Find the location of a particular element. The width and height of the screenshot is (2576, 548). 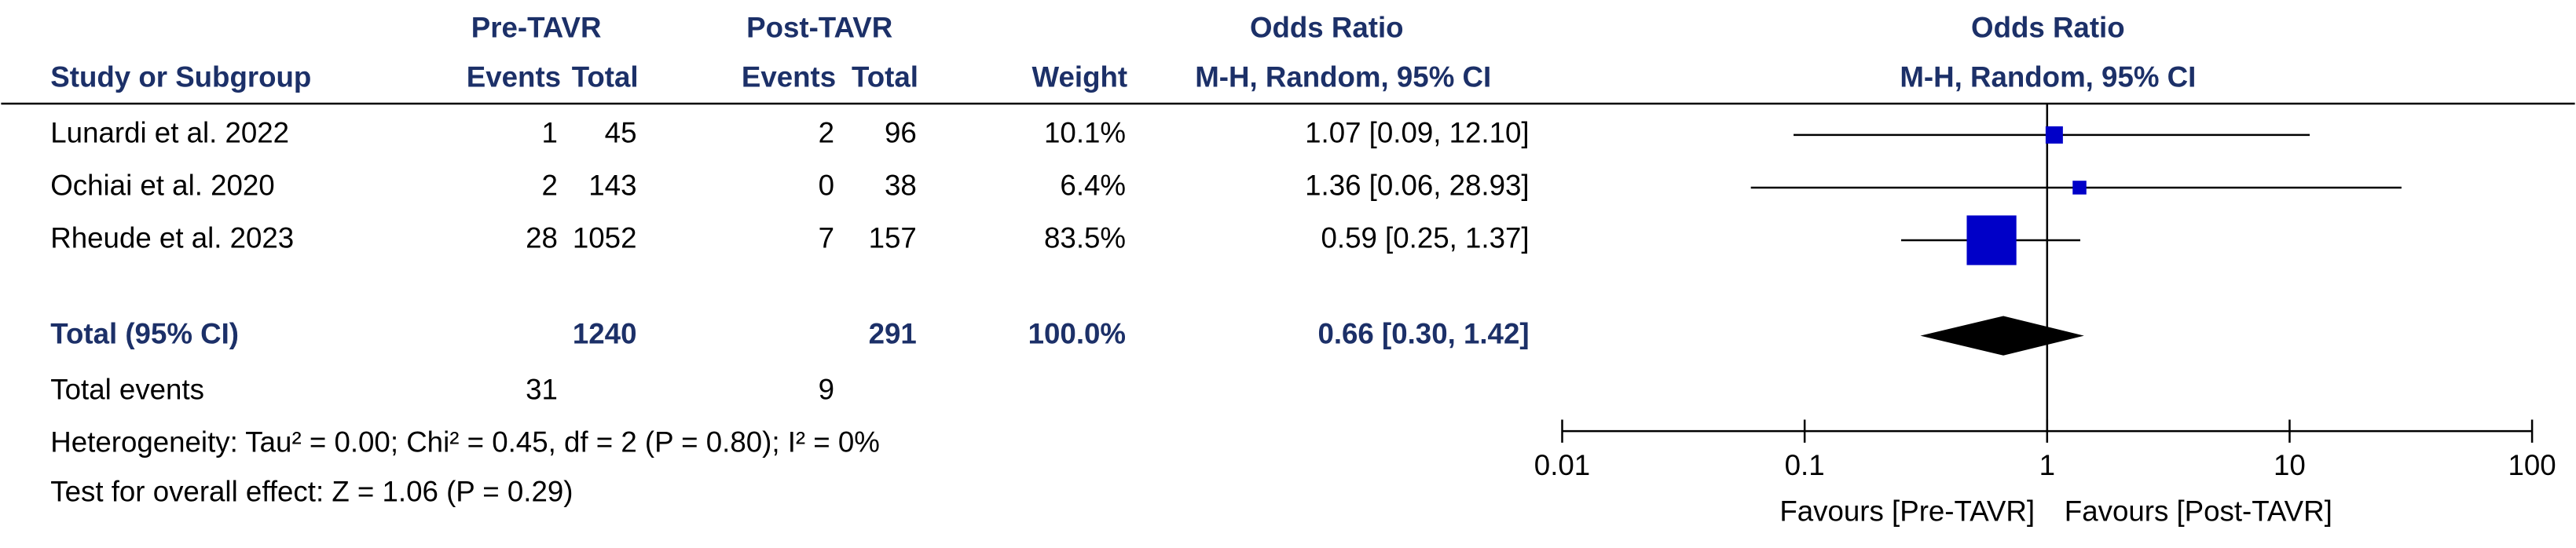

x-tick-label: 0.01 is located at coordinates (1562, 465).